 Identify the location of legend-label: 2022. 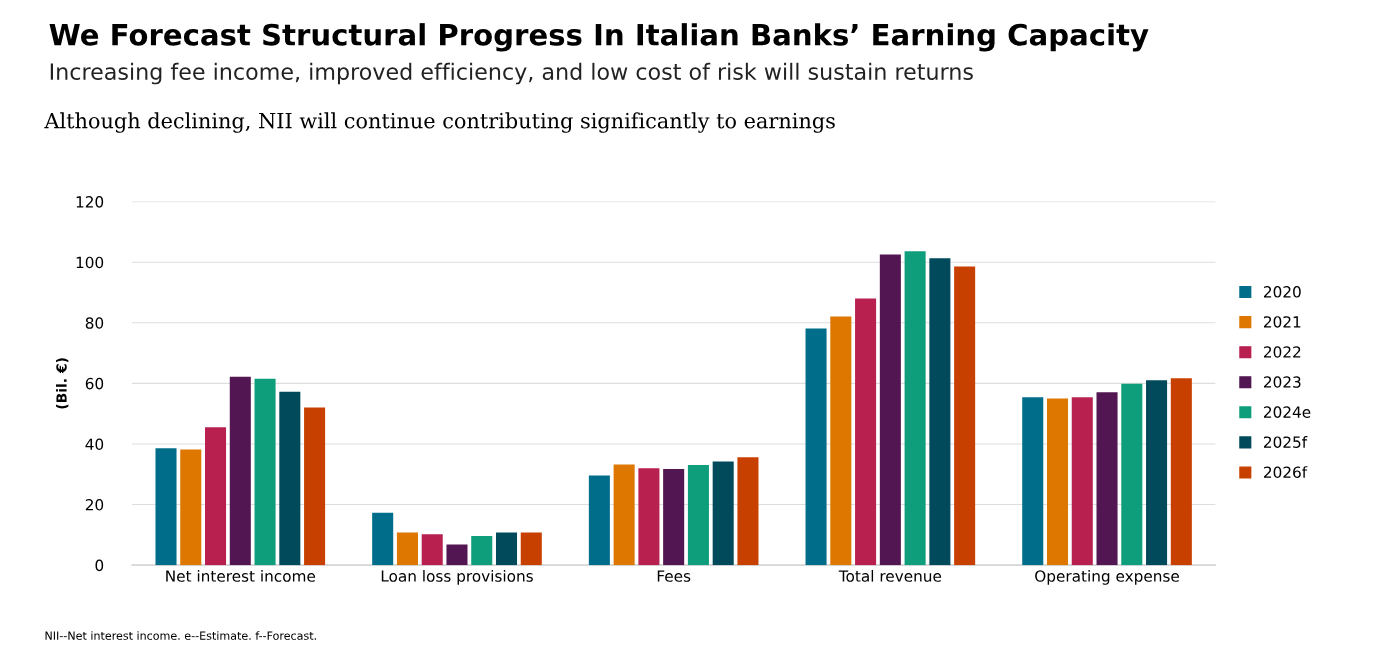
(1282, 352).